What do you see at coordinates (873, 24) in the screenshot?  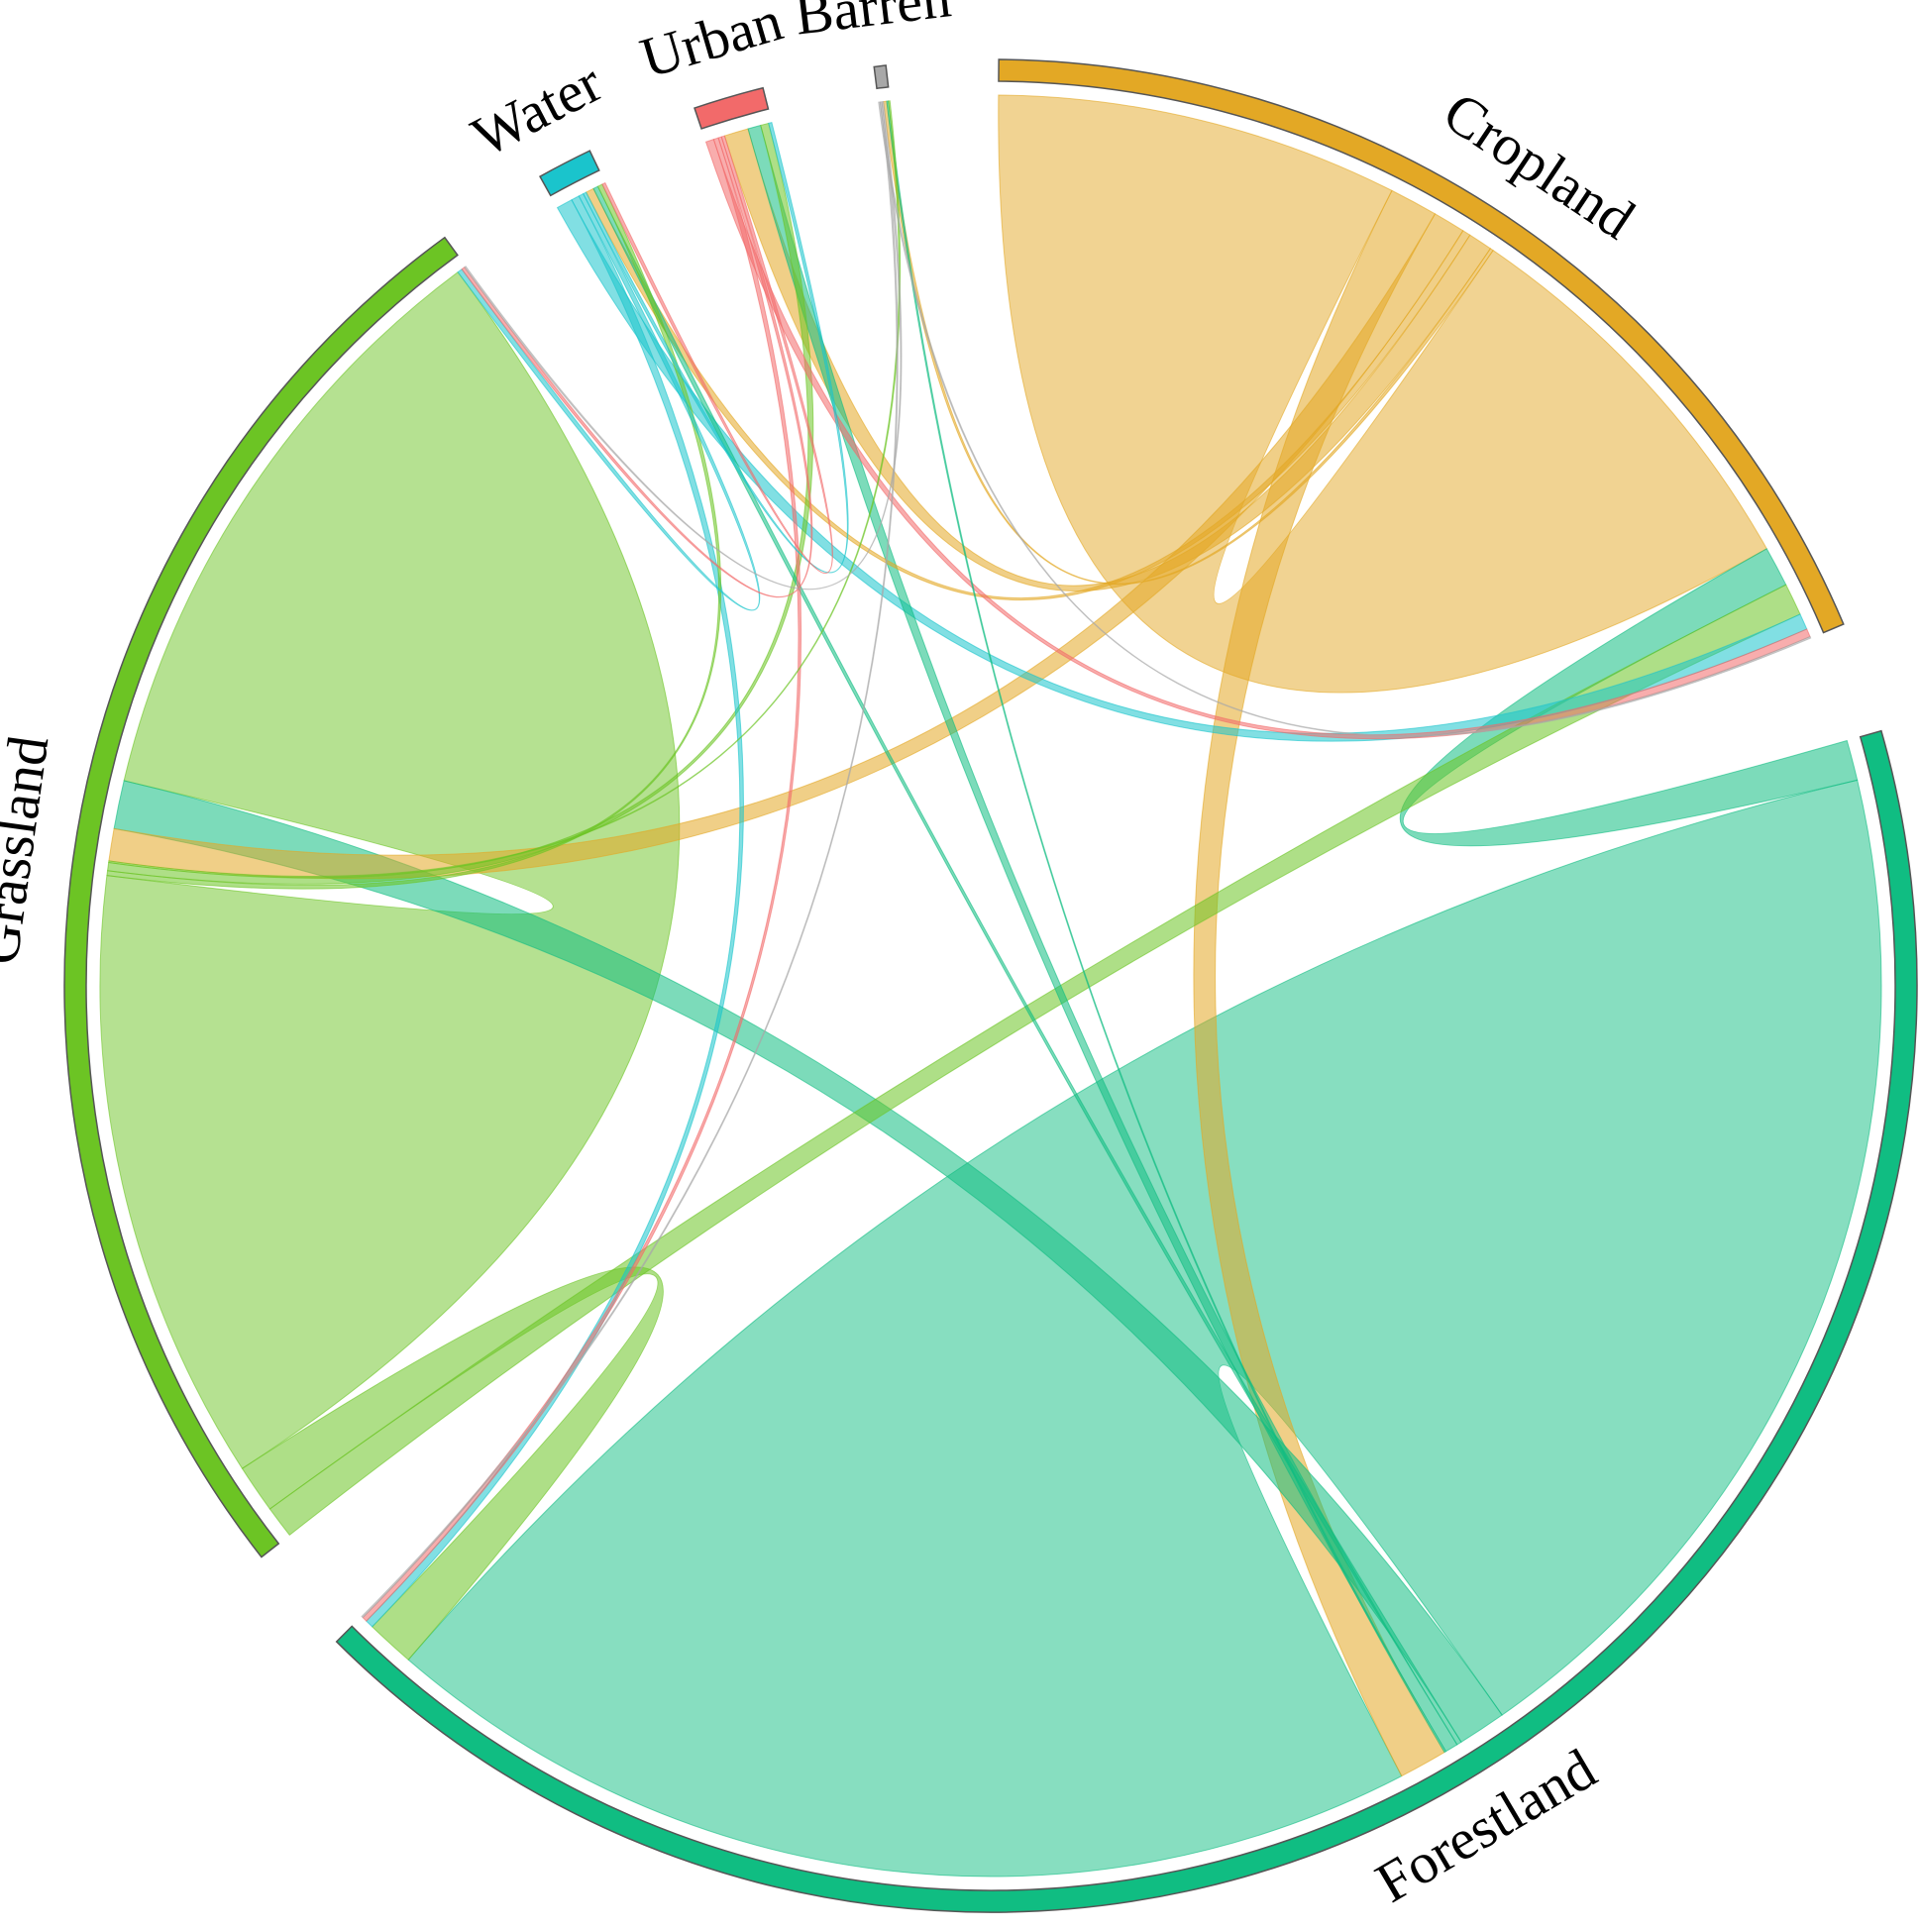 I see `sector-label: Barren` at bounding box center [873, 24].